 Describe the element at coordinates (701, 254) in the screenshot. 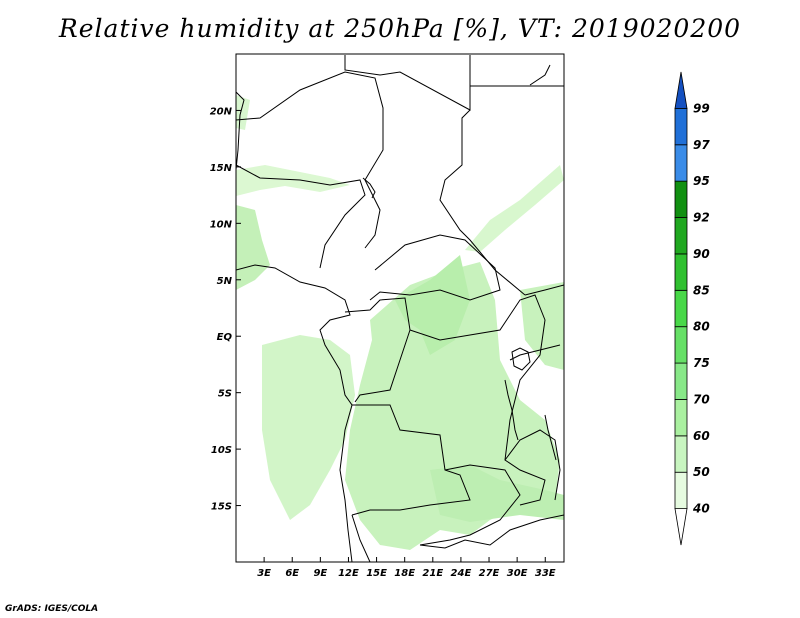

I see `colorbar-level-label: 90` at that location.